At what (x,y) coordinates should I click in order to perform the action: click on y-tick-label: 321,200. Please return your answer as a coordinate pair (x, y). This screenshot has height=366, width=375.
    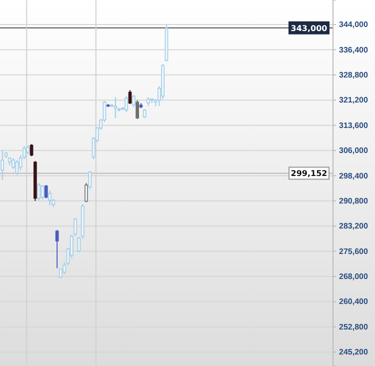
    Looking at the image, I should click on (353, 100).